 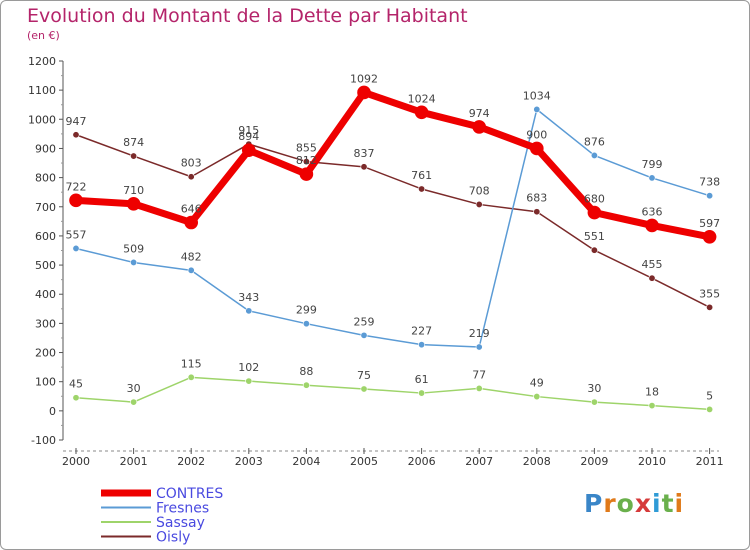 What do you see at coordinates (479, 461) in the screenshot?
I see `x-tick-label: 2007` at bounding box center [479, 461].